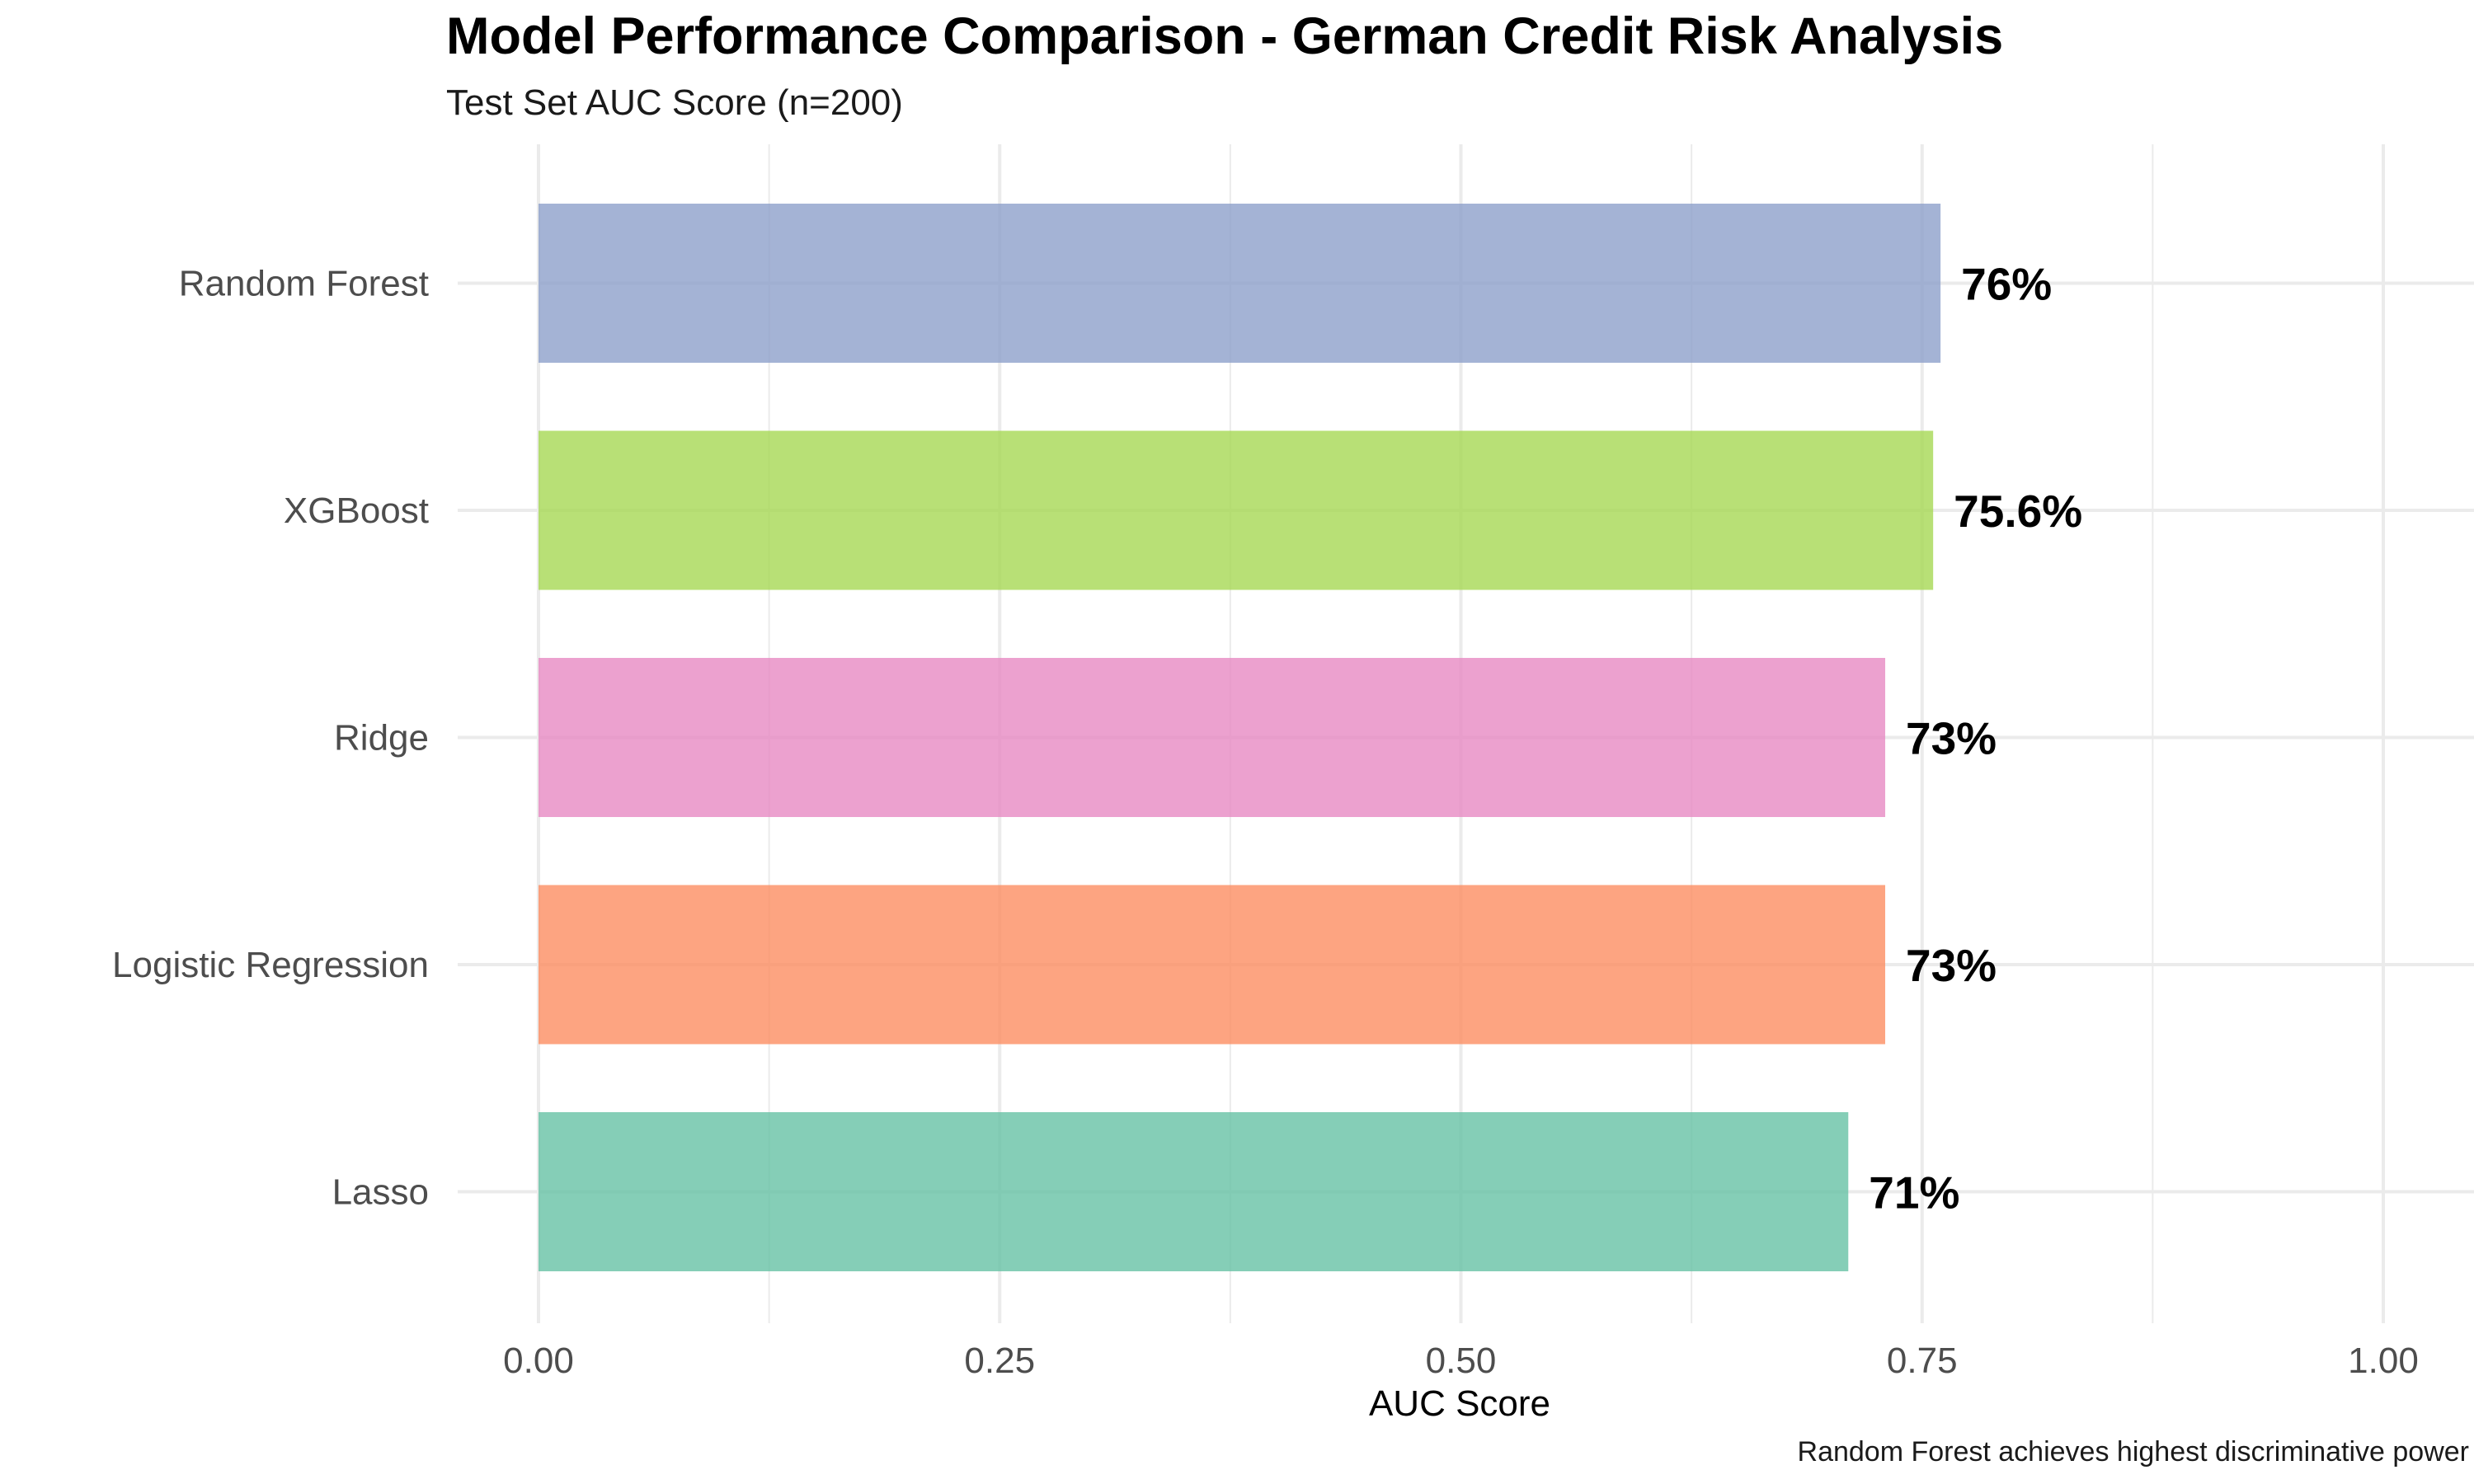 Image resolution: width=2474 pixels, height=1484 pixels. What do you see at coordinates (1212, 965) in the screenshot?
I see `bar-logistic-regression` at bounding box center [1212, 965].